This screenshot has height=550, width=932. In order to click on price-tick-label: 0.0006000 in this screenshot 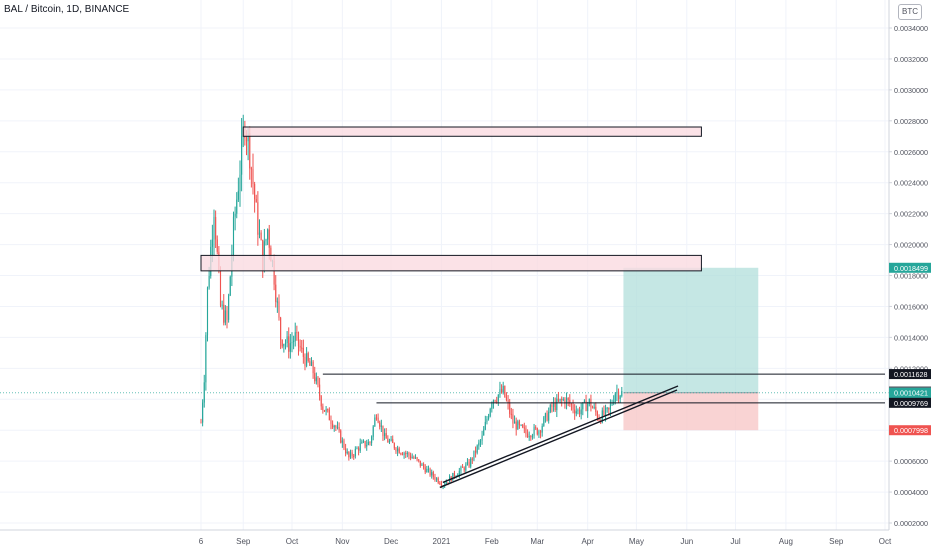, I will do `click(911, 461)`.